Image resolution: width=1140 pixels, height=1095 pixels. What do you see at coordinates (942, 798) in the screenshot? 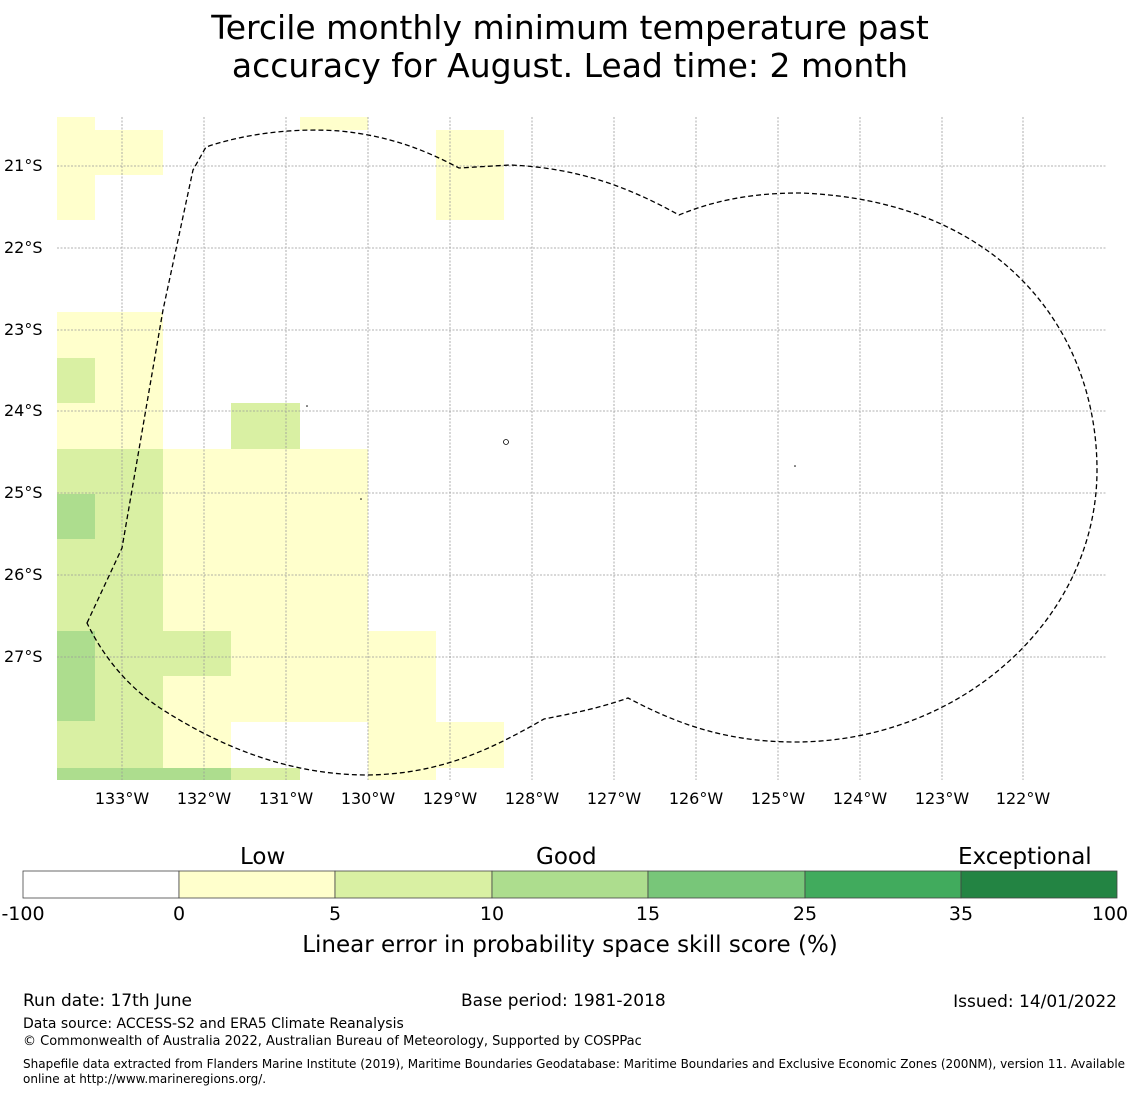
I see `lon-label: 123°W` at bounding box center [942, 798].